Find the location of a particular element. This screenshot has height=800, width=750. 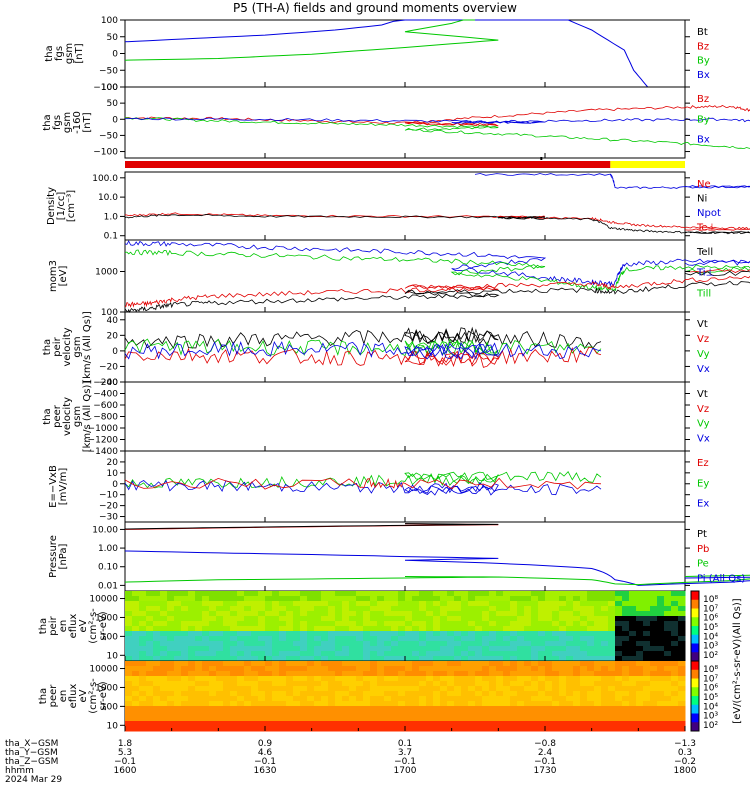

y-tick-label: 100 is located at coordinates (109, 88).